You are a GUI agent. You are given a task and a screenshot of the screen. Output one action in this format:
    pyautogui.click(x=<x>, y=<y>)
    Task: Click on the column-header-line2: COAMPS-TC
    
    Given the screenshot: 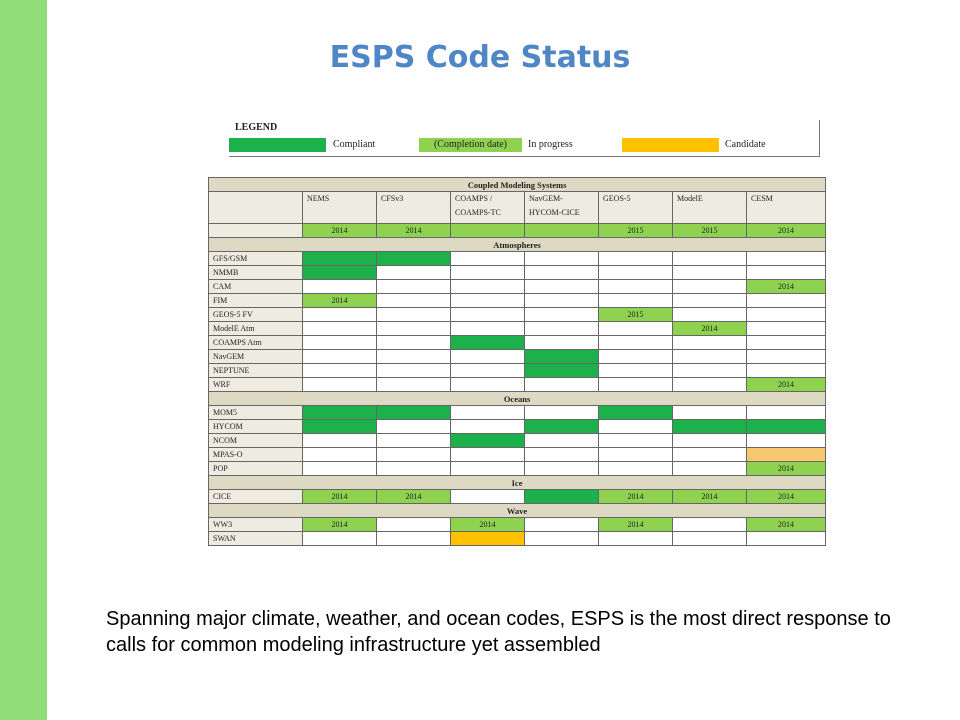 What is the action you would take?
    pyautogui.click(x=478, y=212)
    